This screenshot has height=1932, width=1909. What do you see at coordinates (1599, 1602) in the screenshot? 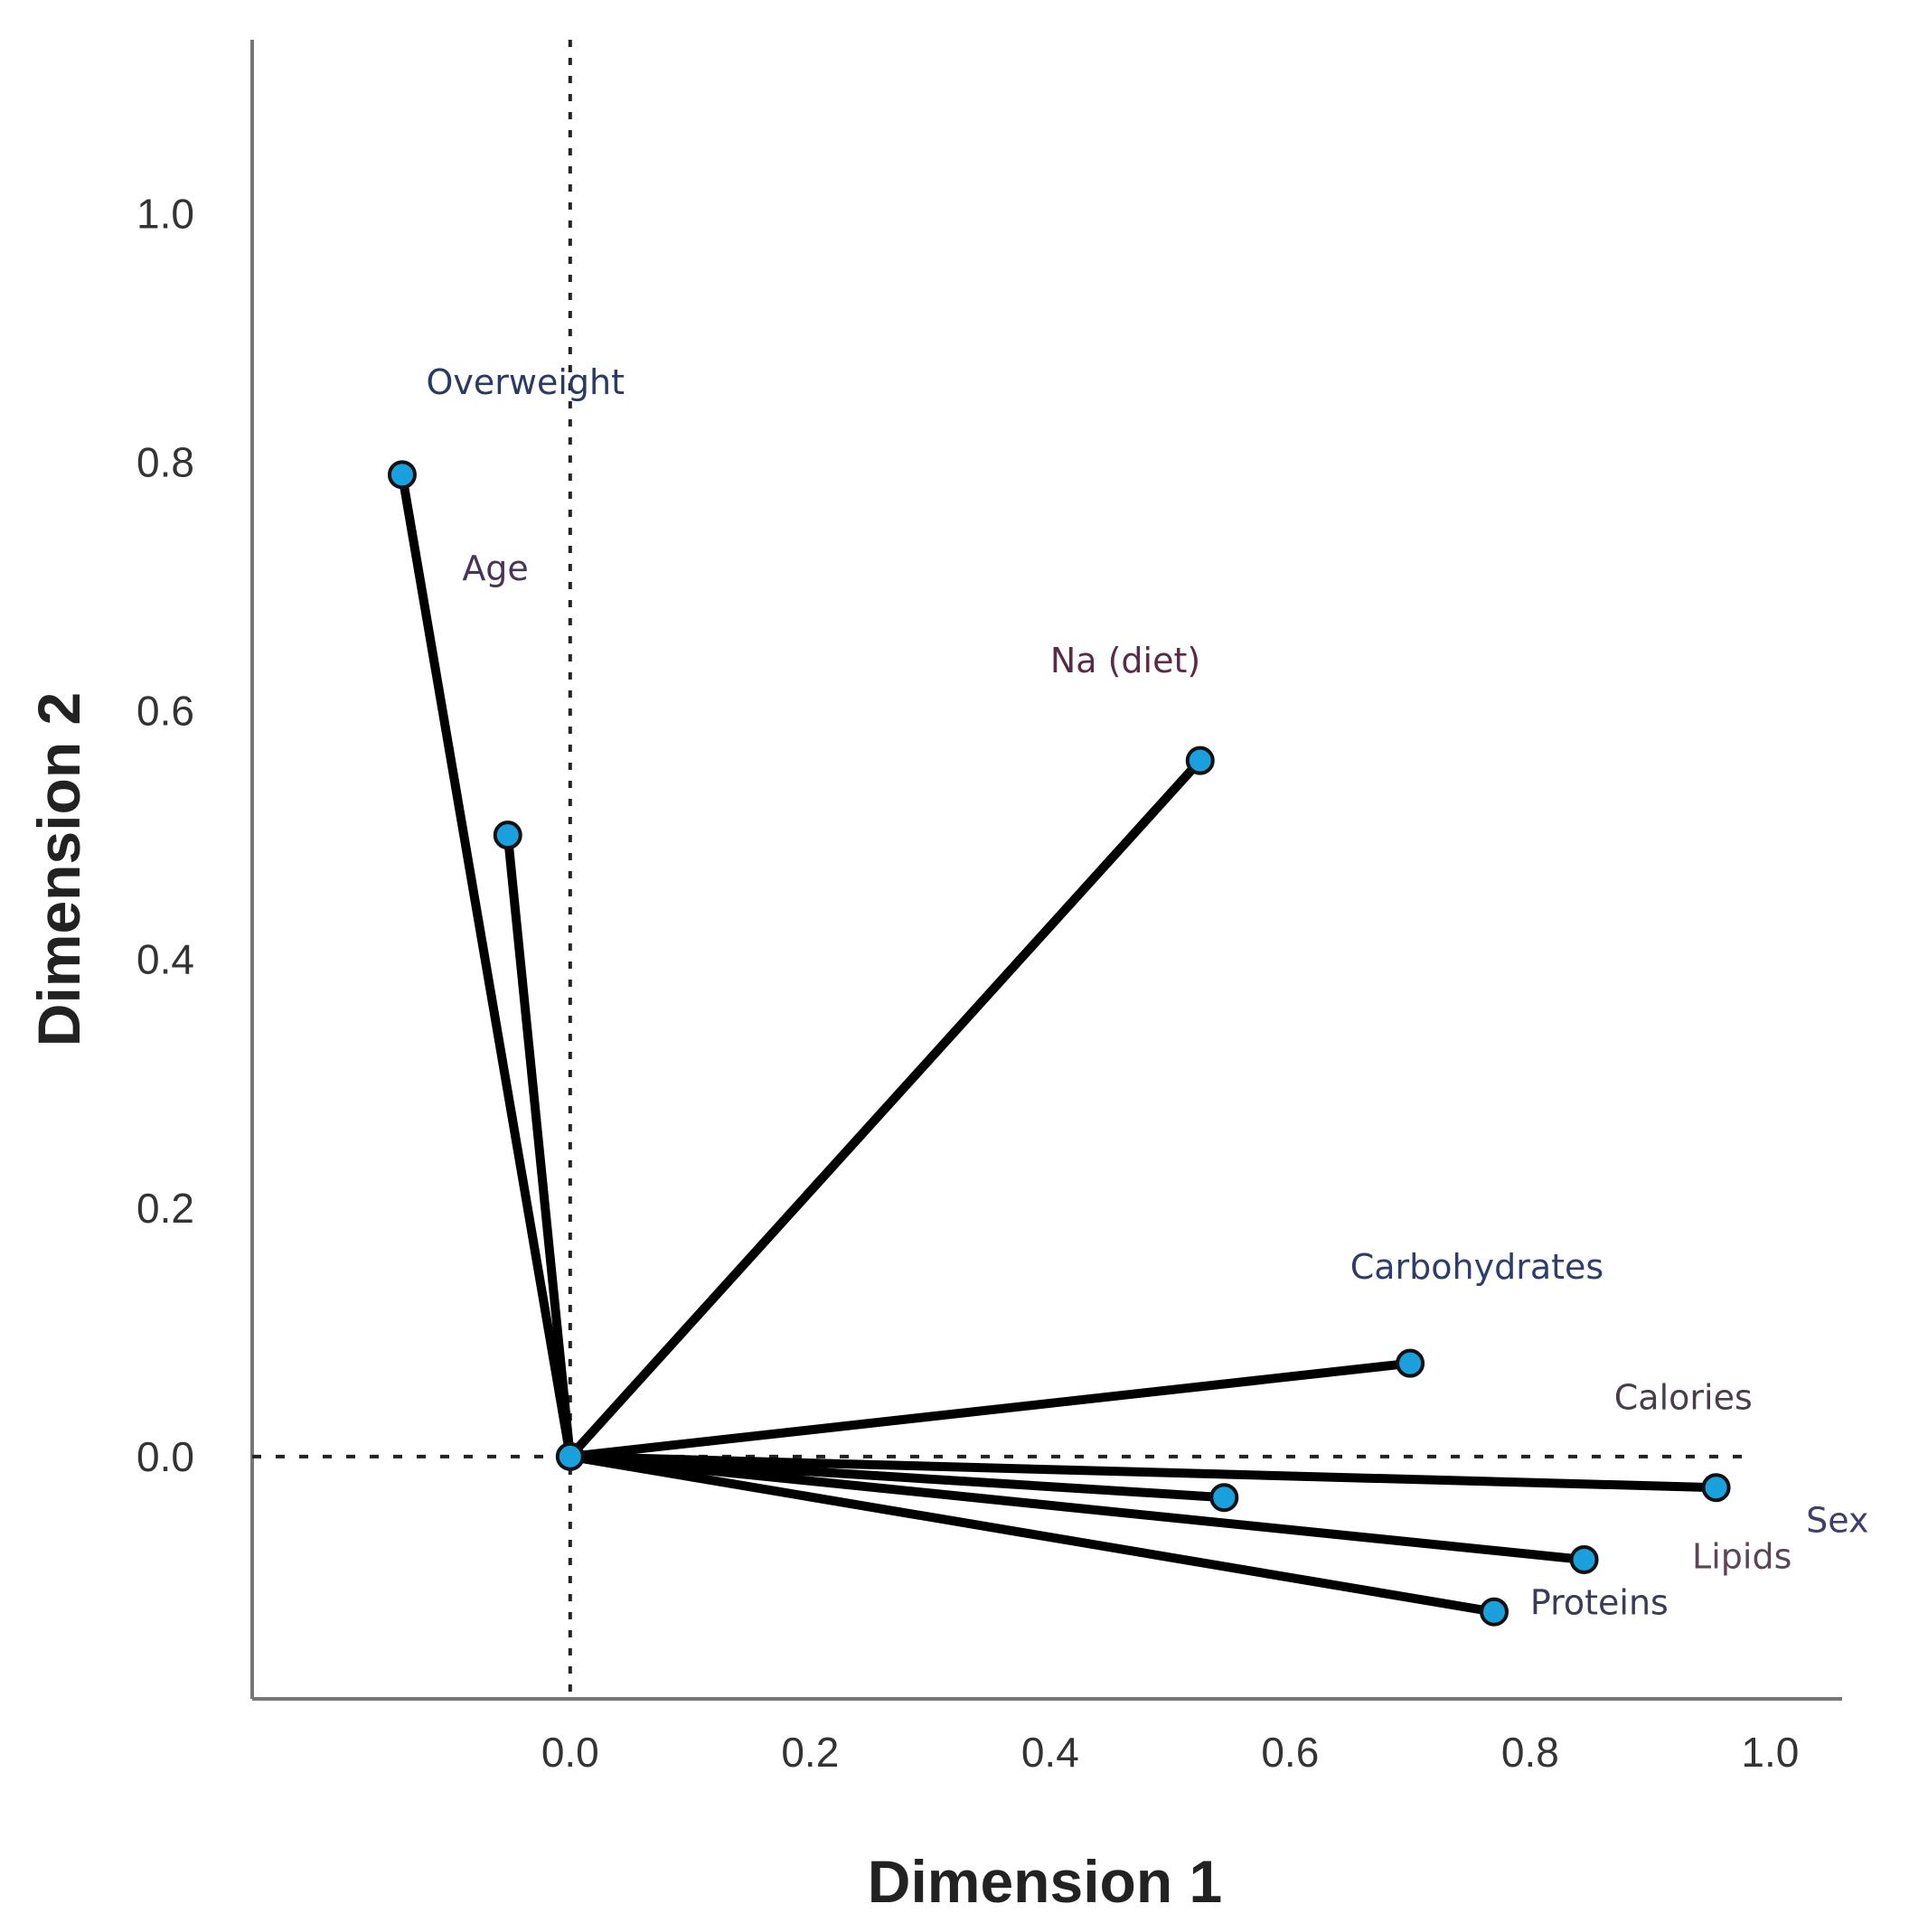
I see `label-proteins: Proteins` at bounding box center [1599, 1602].